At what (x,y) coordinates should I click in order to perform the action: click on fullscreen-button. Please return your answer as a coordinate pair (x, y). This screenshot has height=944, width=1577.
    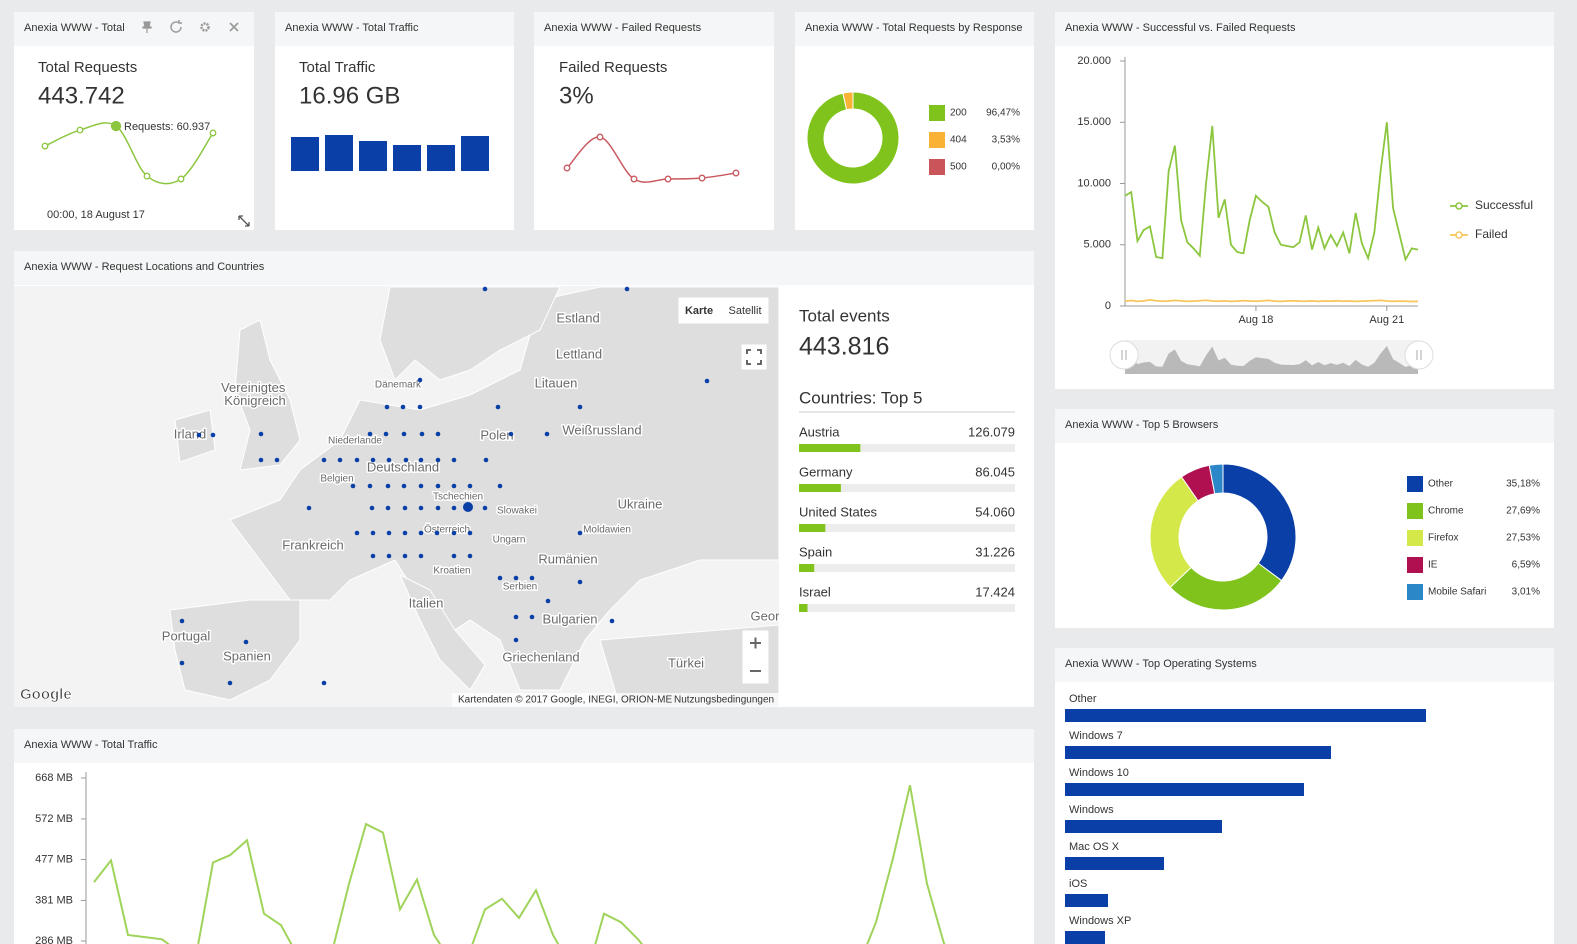
    Looking at the image, I should click on (754, 357).